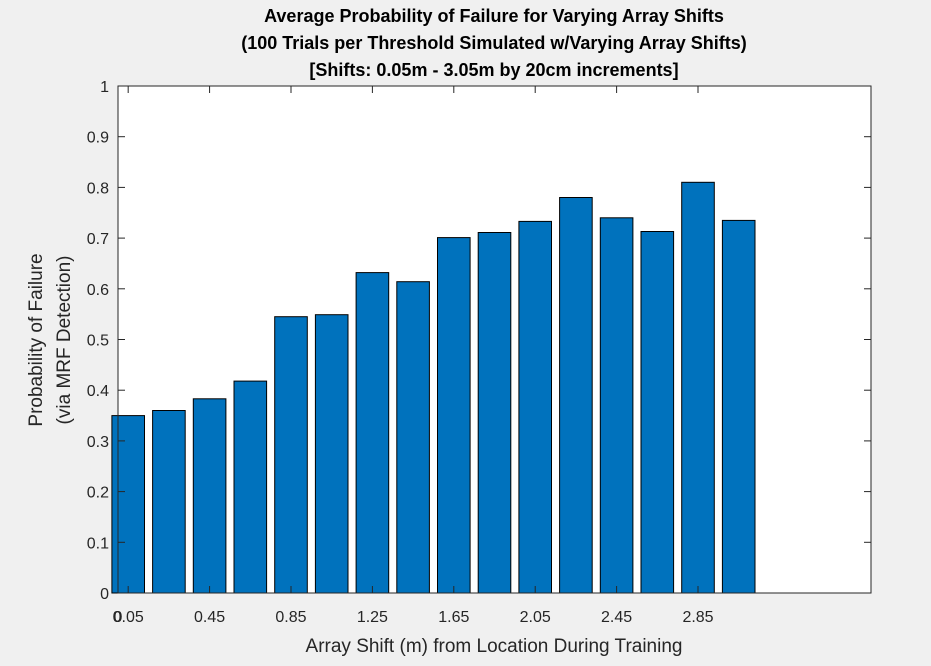 The height and width of the screenshot is (666, 931). What do you see at coordinates (128, 617) in the screenshot?
I see `x-tick-label: 0.05` at bounding box center [128, 617].